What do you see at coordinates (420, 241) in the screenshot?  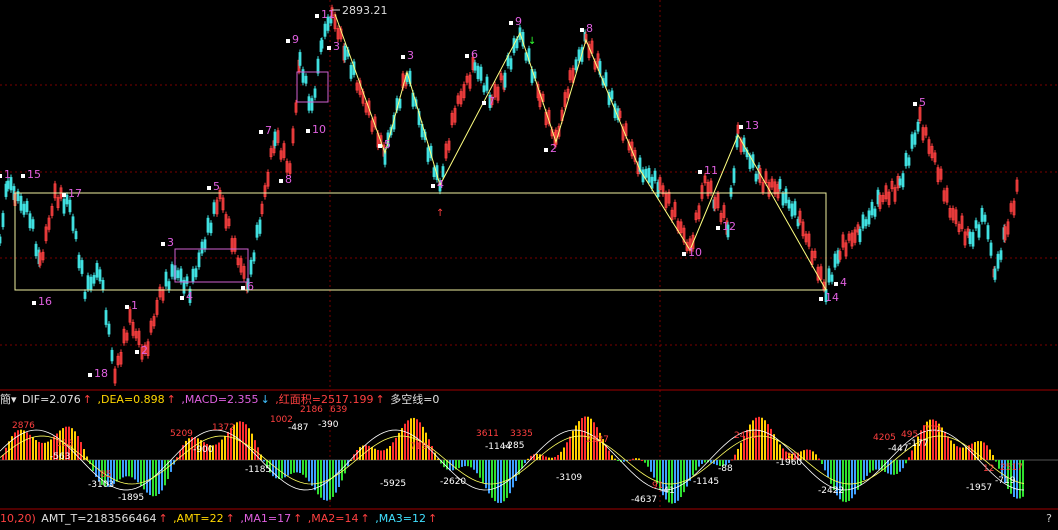 I see `consolidation-box-large` at bounding box center [420, 241].